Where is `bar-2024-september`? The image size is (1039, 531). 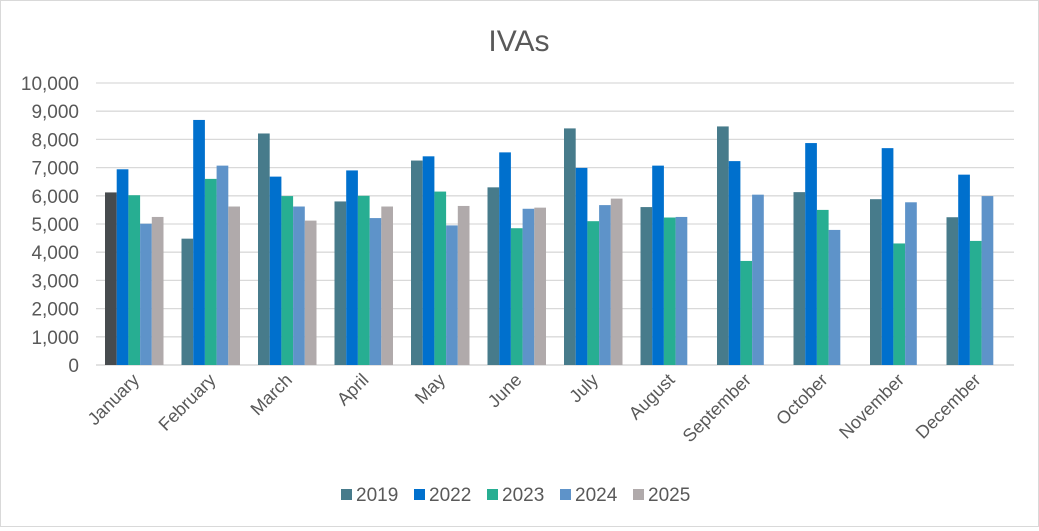
bar-2024-september is located at coordinates (758, 279).